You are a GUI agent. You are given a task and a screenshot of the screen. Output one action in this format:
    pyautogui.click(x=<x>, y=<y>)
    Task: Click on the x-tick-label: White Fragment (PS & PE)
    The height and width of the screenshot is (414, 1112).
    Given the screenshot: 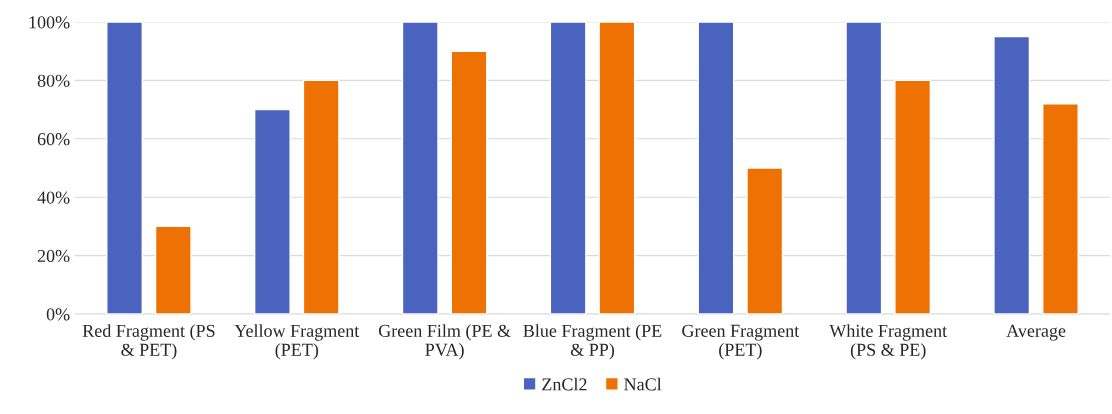 What is the action you would take?
    pyautogui.click(x=888, y=342)
    